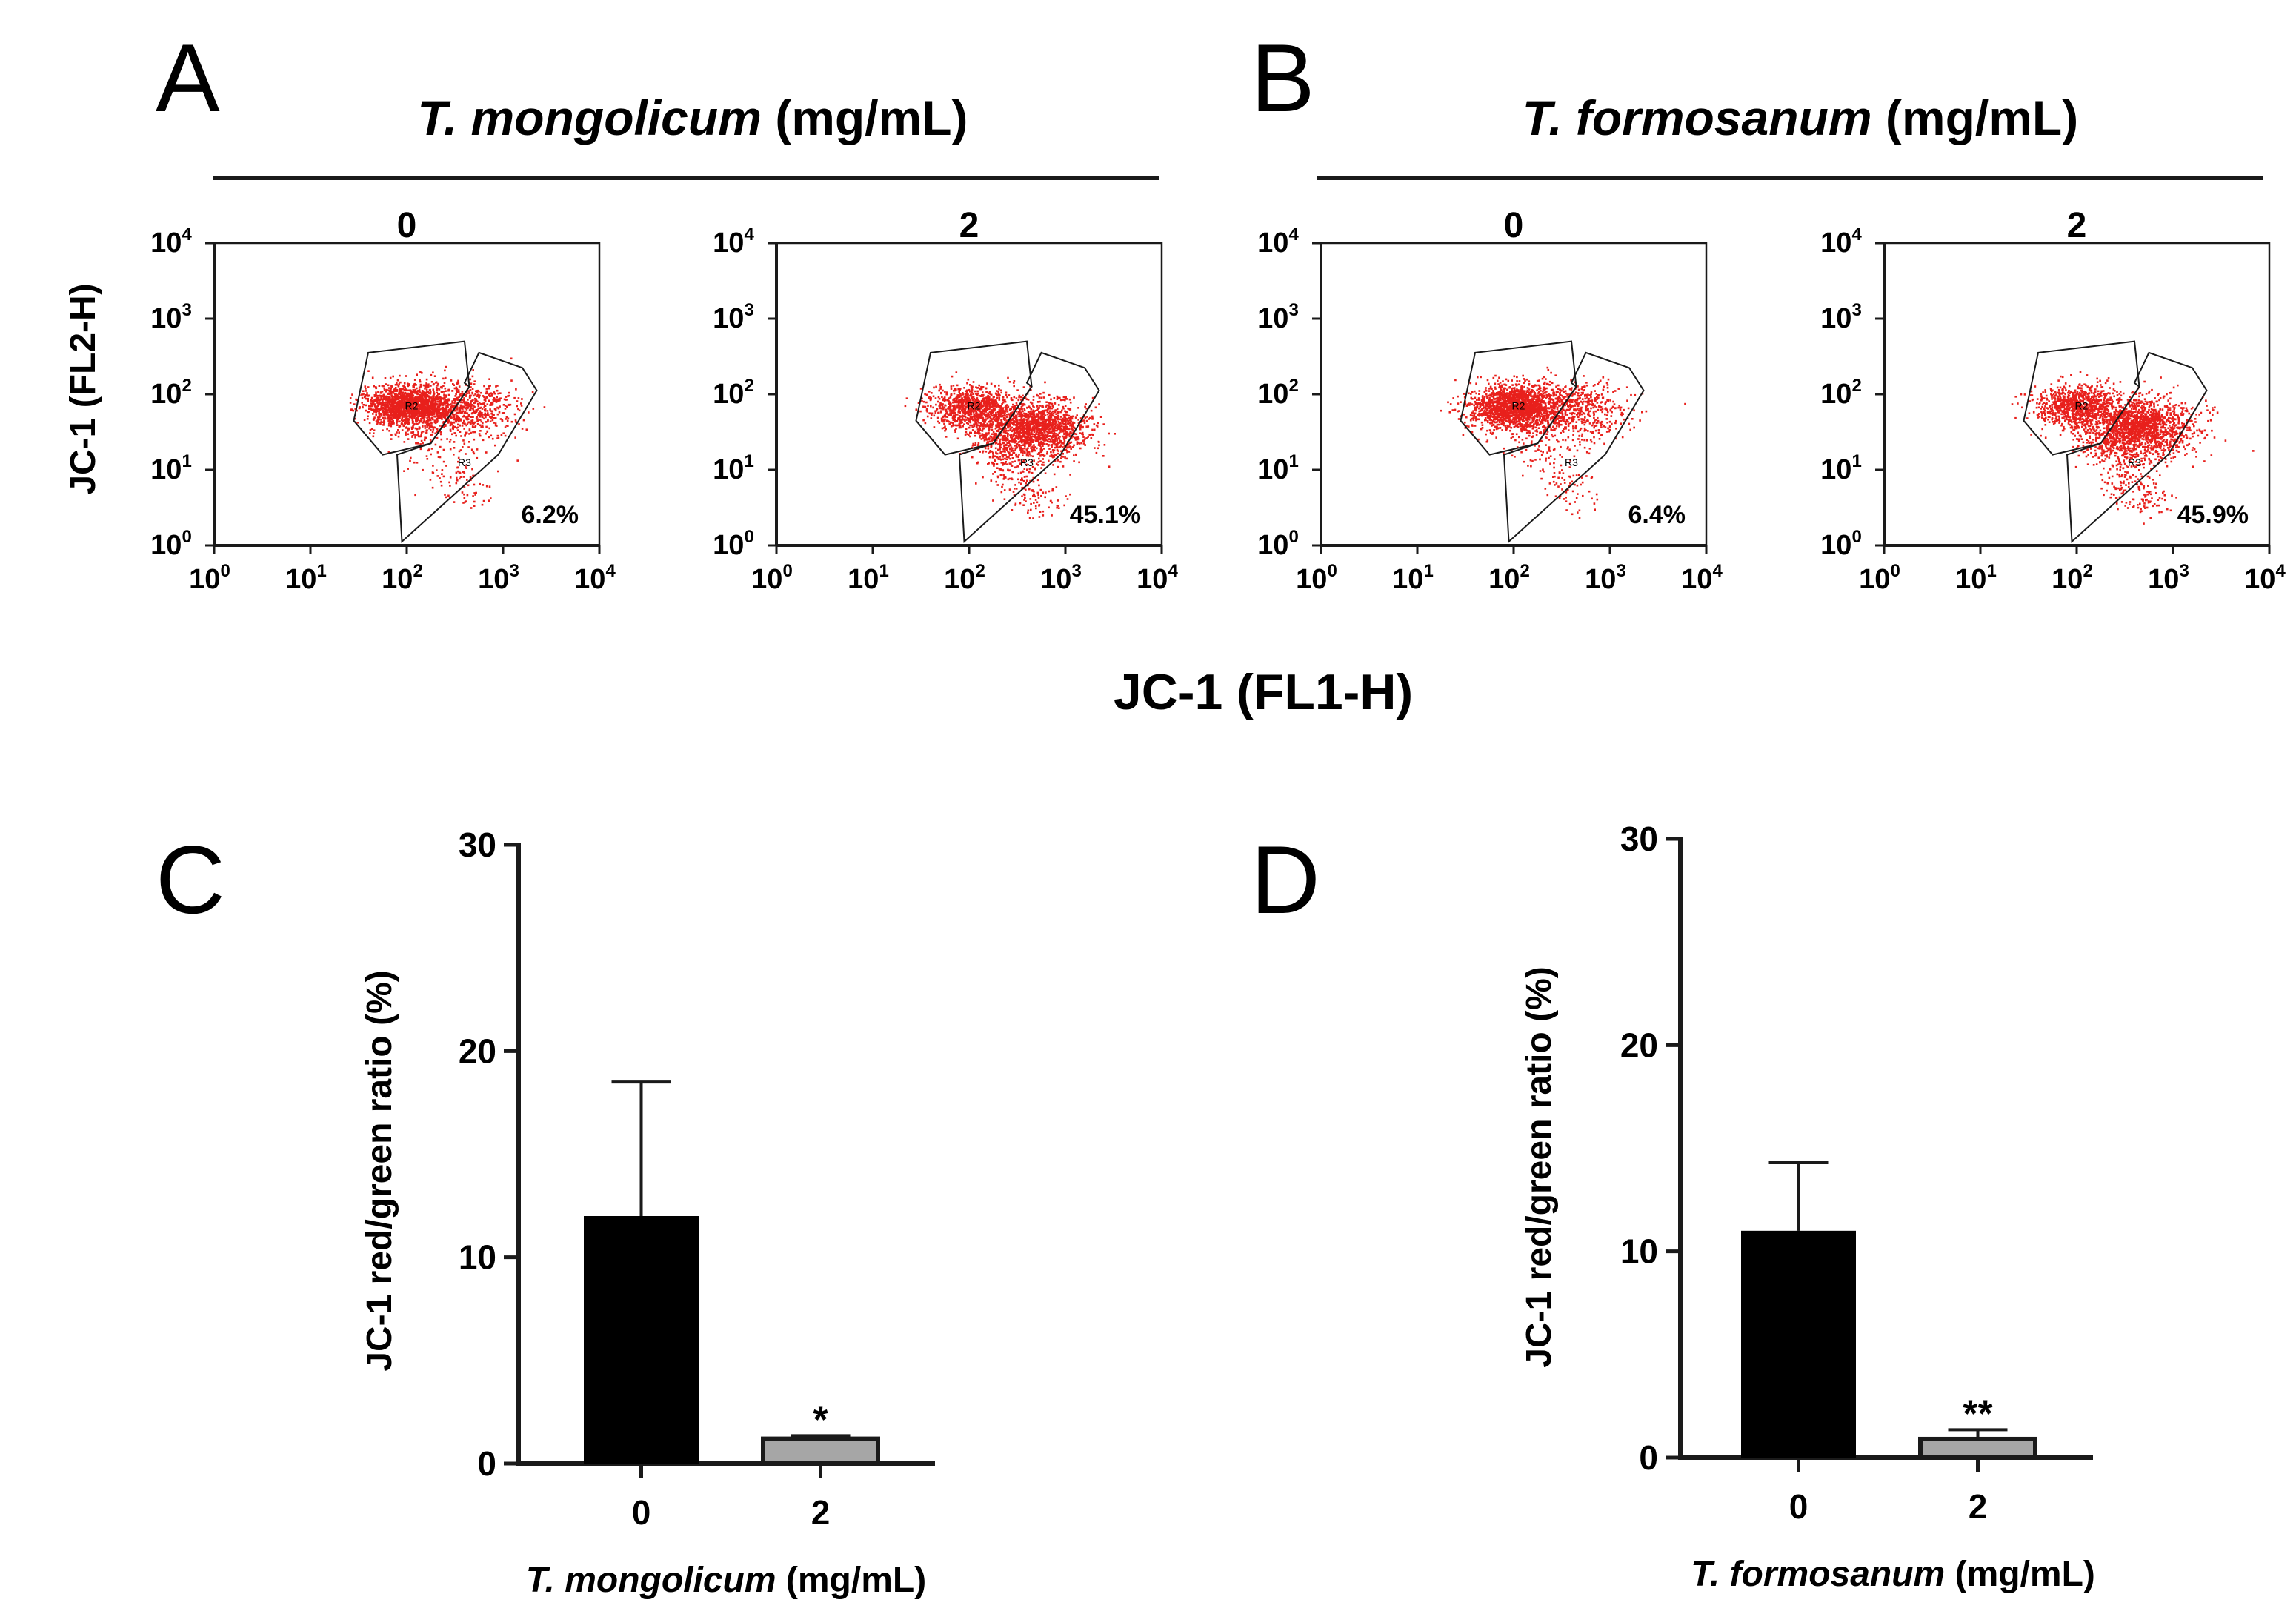 Image resolution: width=2296 pixels, height=1614 pixels. Describe the element at coordinates (1539, 1167) in the screenshot. I see `bar-d-y-title: JC-1 red/green ratio (%)` at that location.